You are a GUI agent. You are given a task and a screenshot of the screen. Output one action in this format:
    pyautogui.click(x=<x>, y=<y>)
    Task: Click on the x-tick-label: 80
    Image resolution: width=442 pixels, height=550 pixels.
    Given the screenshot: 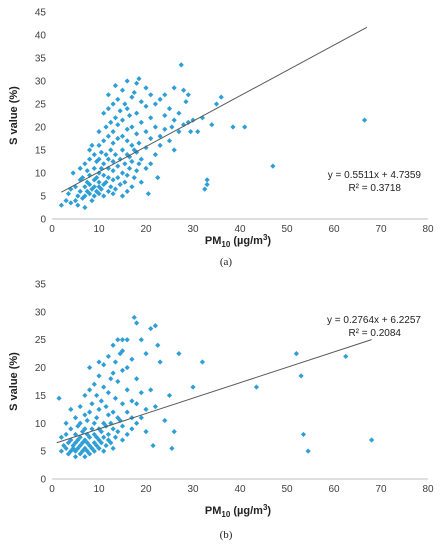 What is the action you would take?
    pyautogui.click(x=428, y=229)
    